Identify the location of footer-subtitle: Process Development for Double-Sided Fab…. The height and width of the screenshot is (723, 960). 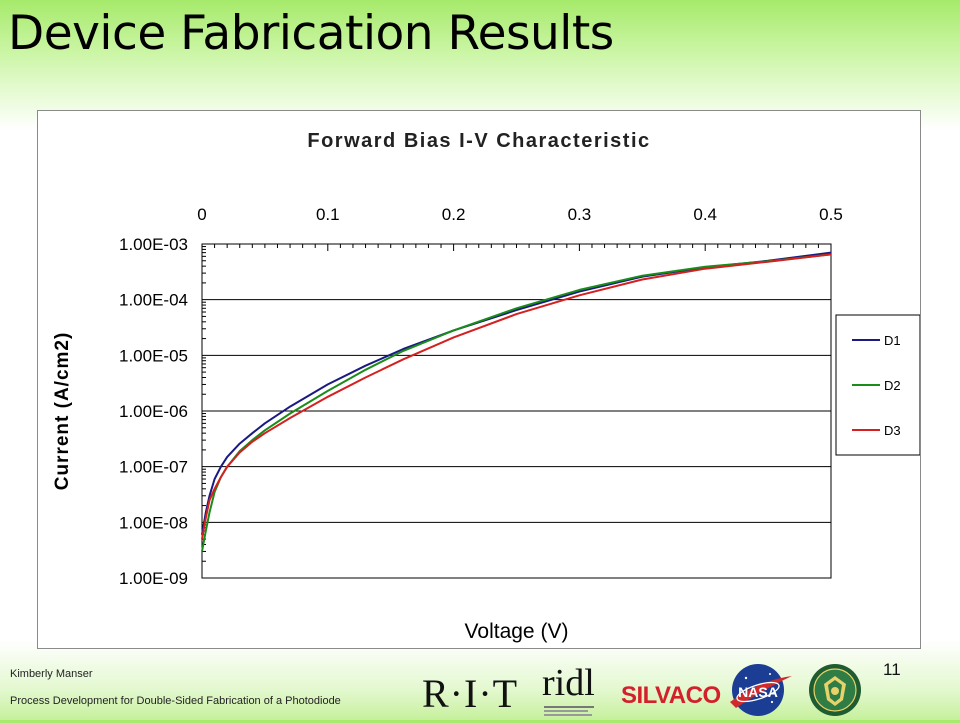
(175, 701).